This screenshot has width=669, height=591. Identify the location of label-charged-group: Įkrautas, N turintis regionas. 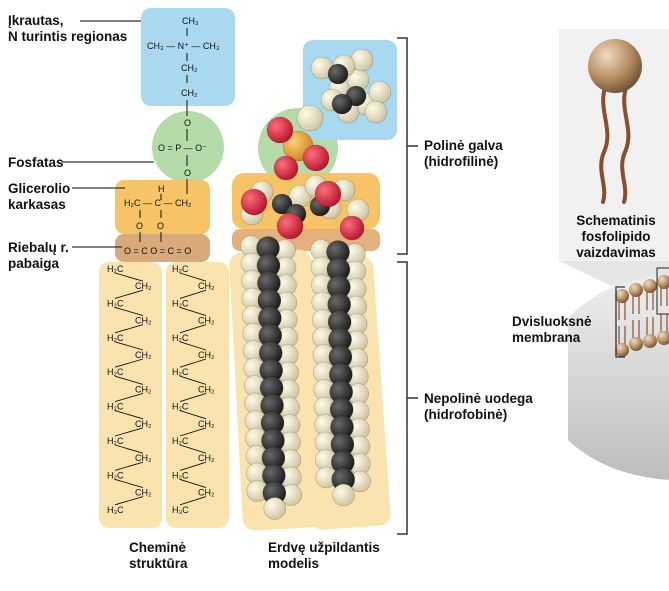
(68, 28).